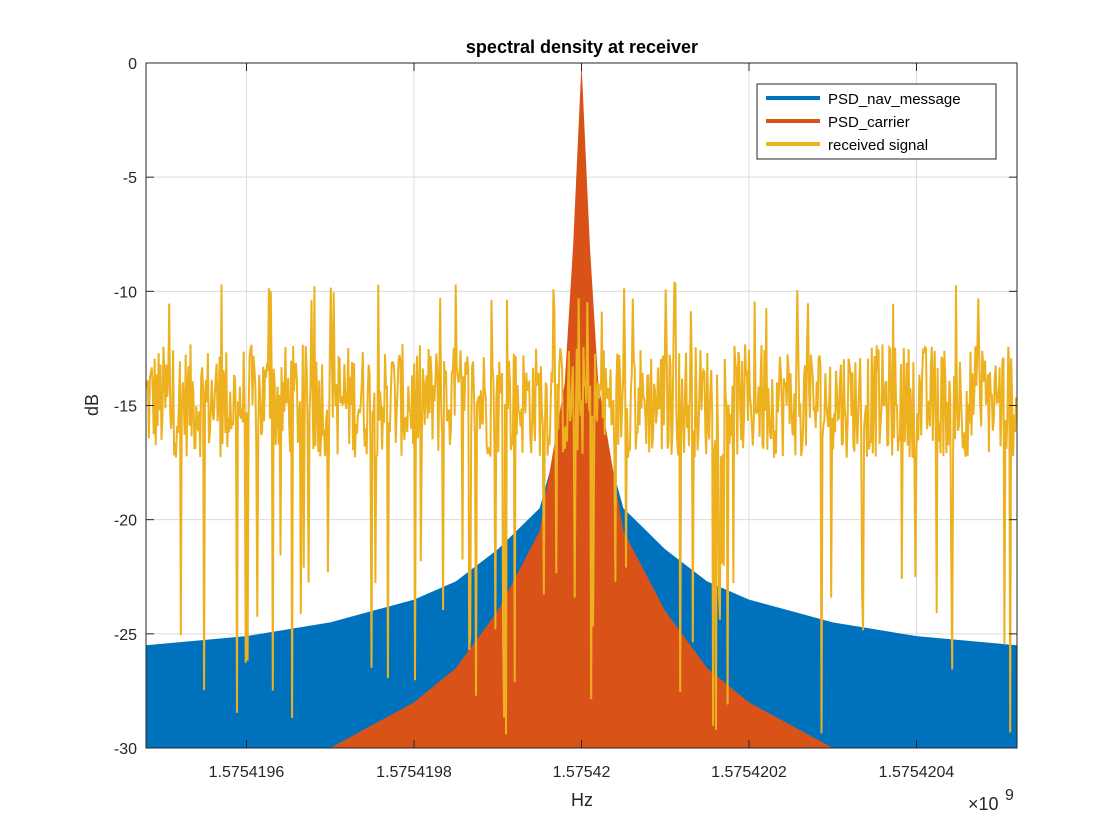 The width and height of the screenshot is (1120, 840). I want to click on x-tick-label: 1.5754198, so click(414, 772).